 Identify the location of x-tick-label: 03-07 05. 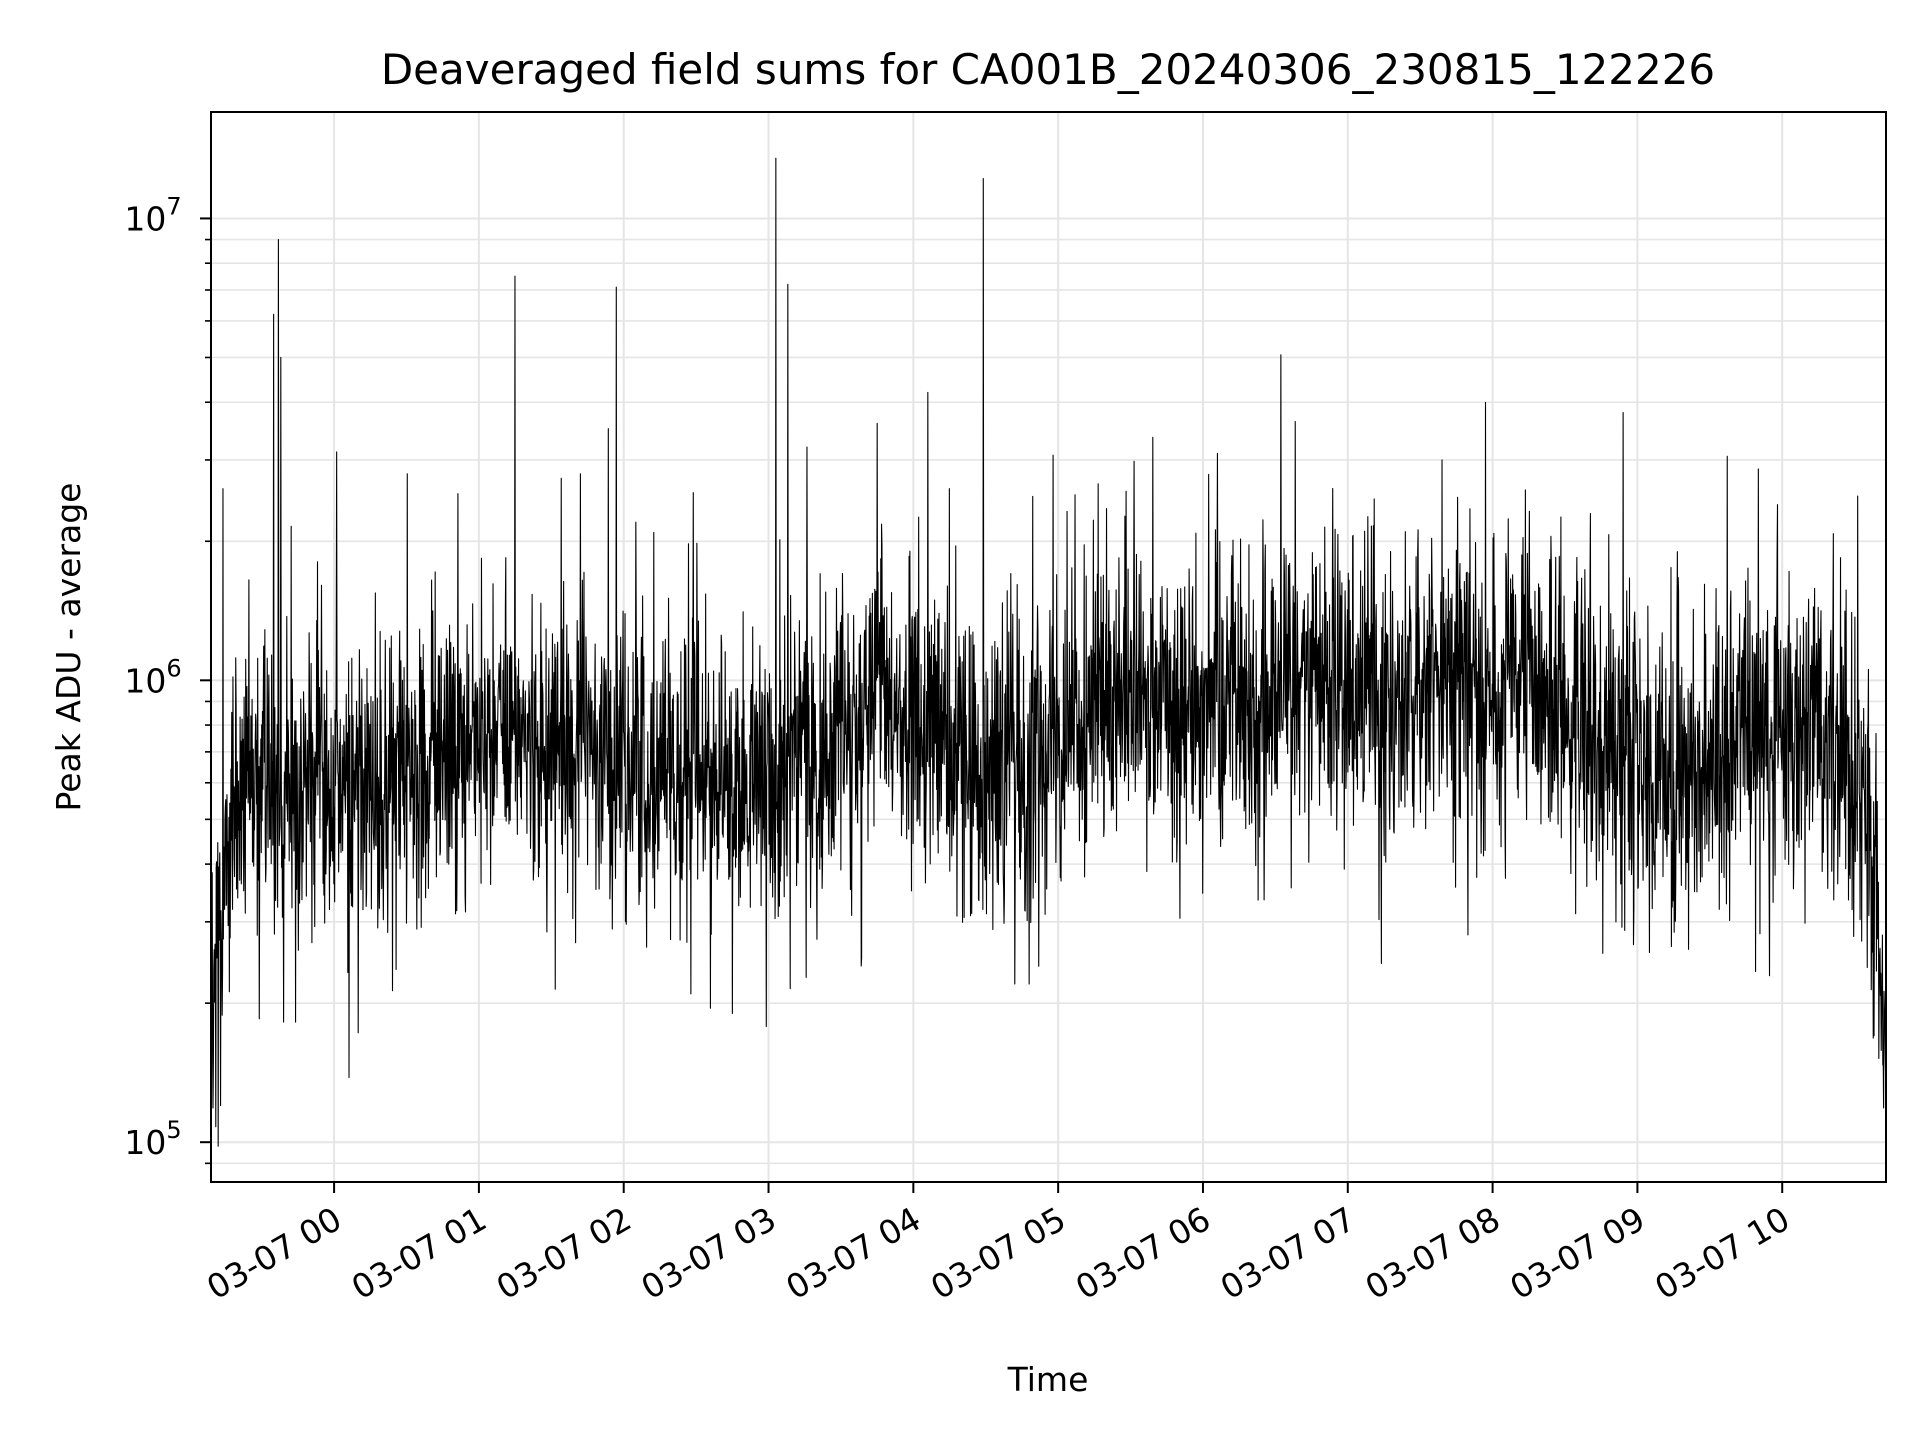
(998, 1253).